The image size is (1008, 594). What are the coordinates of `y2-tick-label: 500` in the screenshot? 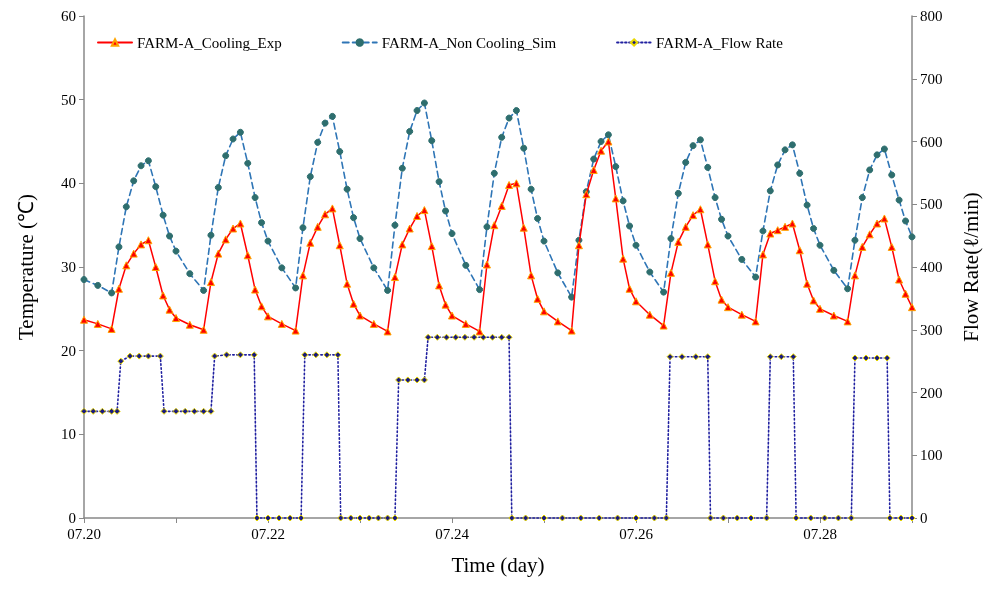 It's located at (931, 204).